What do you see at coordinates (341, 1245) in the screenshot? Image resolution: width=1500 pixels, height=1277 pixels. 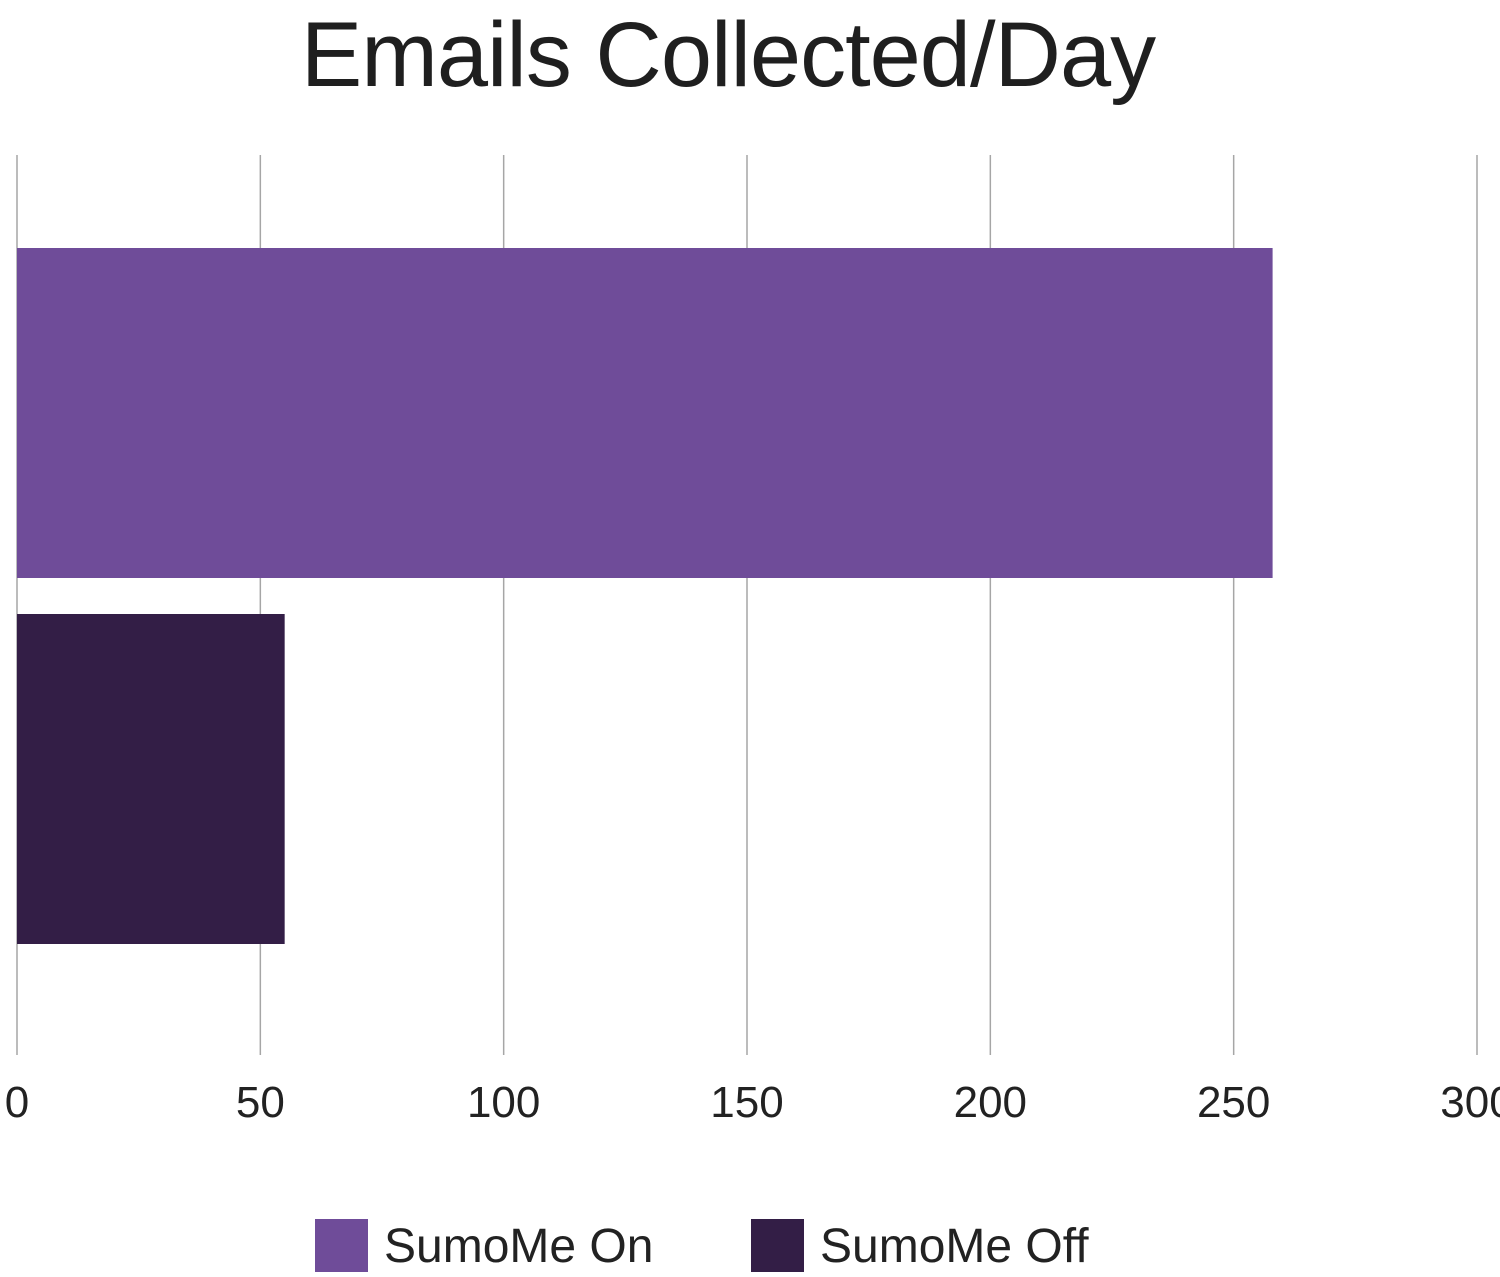 I see `legend-swatch-sumome-on` at bounding box center [341, 1245].